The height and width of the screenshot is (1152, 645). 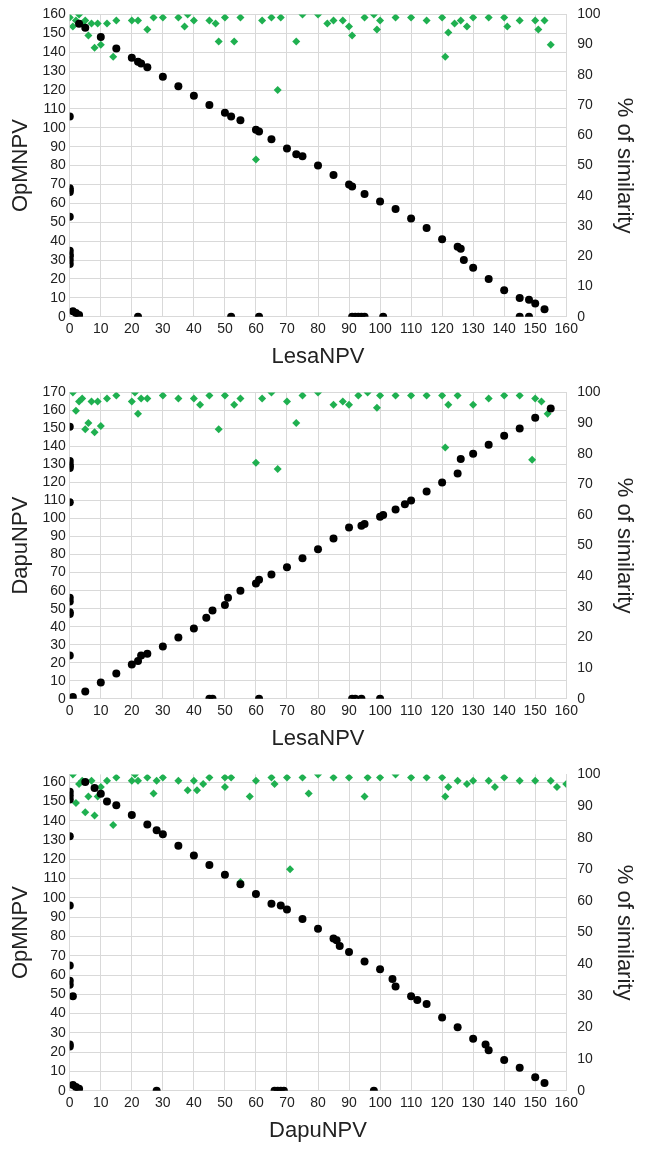 What do you see at coordinates (54, 51) in the screenshot?
I see `y-tick-label: 140` at bounding box center [54, 51].